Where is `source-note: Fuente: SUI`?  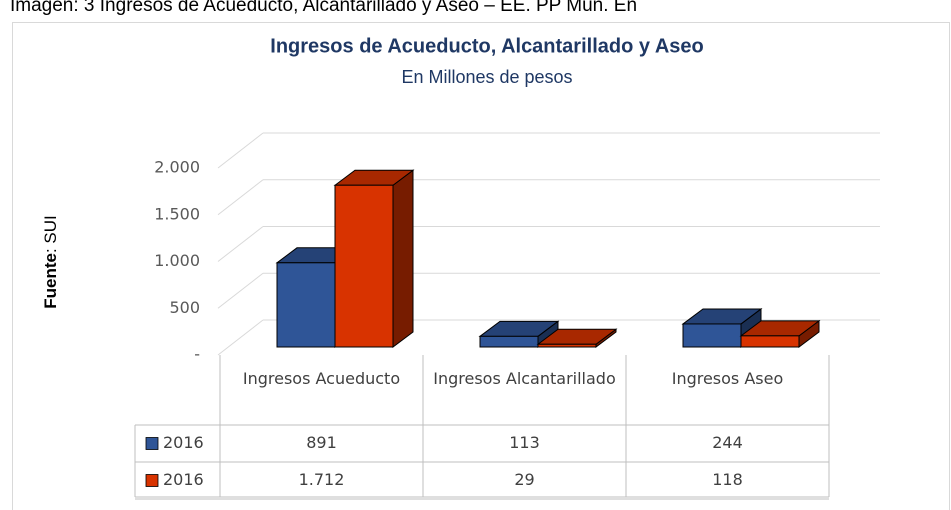
source-note: Fuente: SUI is located at coordinates (50, 262).